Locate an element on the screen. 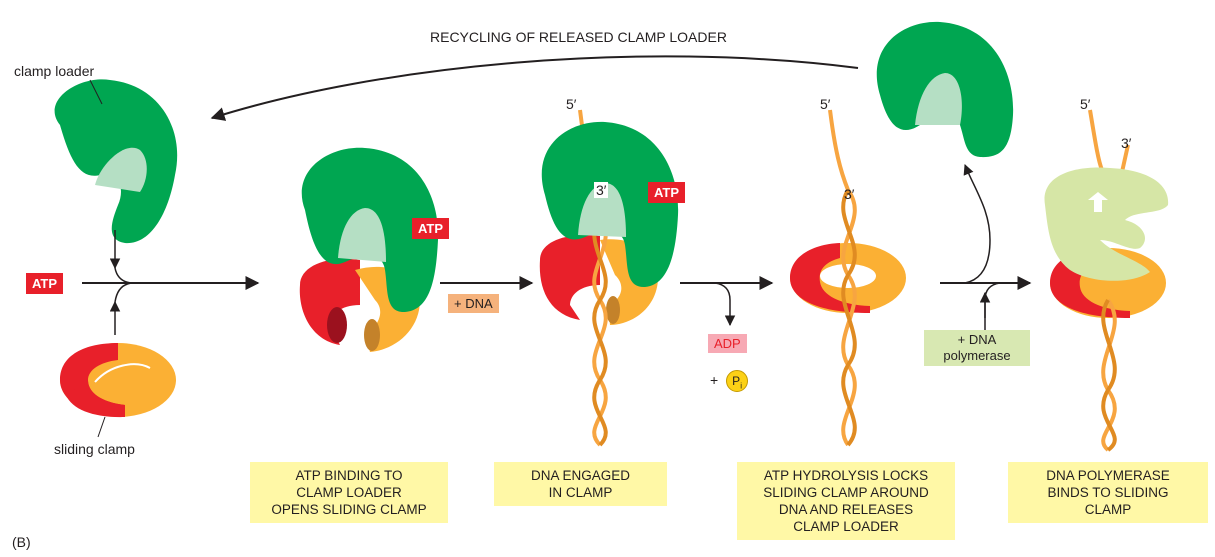 Image resolution: width=1215 pixels, height=557 pixels. pol-line-1: + DNA is located at coordinates (977, 339).